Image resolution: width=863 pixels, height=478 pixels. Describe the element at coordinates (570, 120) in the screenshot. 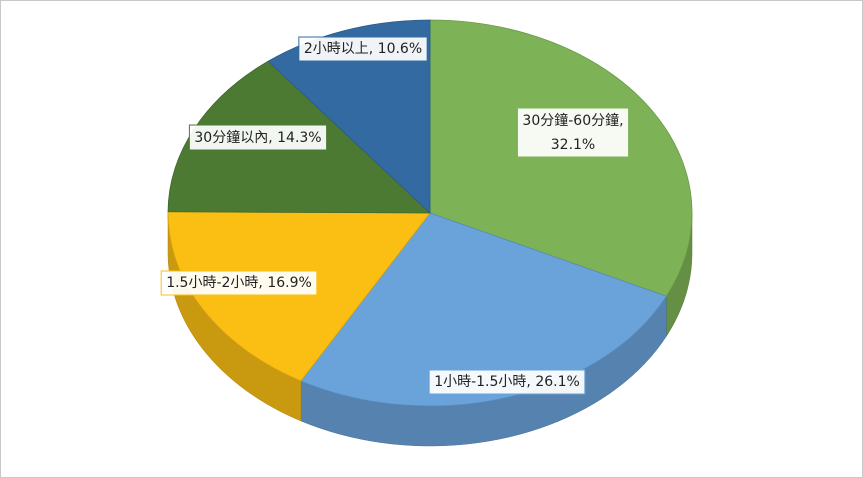

I see `label-category: 30分鐘-60分鐘` at that location.